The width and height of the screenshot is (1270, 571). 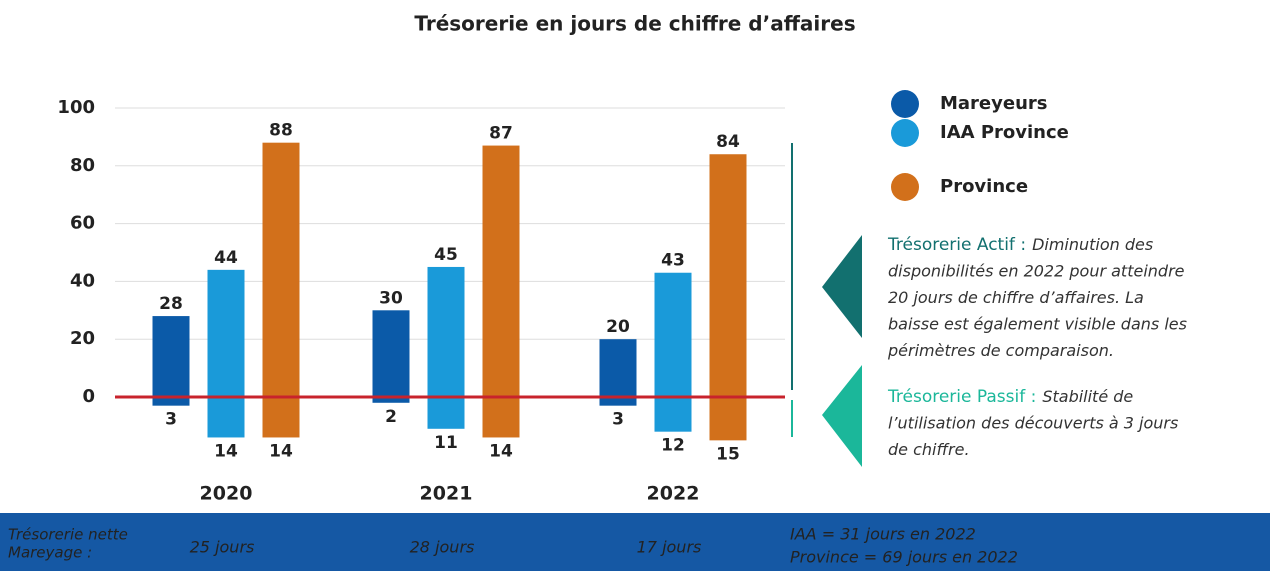 I want to click on footer-label: Mareyage :, so click(x=50, y=553).